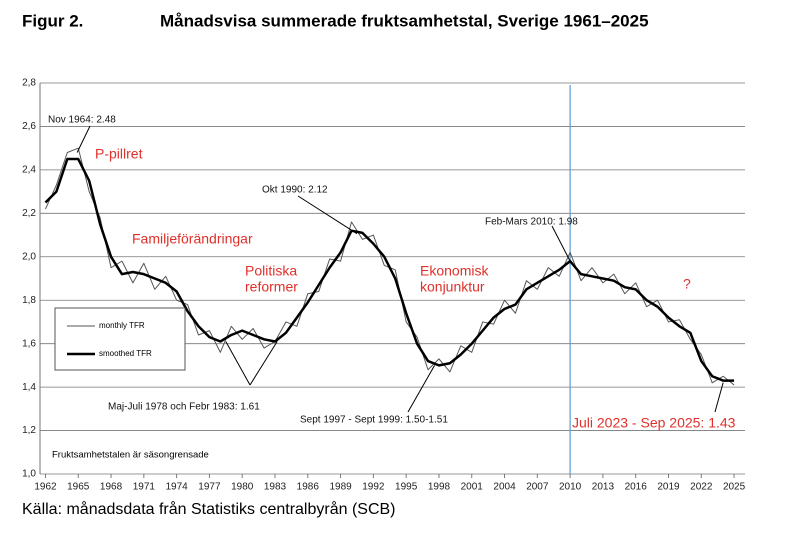 This screenshot has width=794, height=549. I want to click on y-tick-label: 2,8, so click(29, 83).